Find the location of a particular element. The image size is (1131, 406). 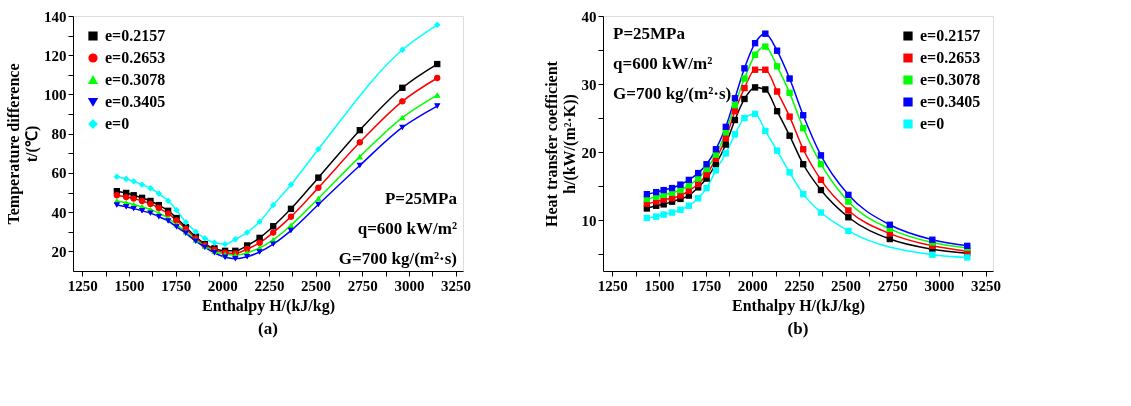

y-tick-label: 140 is located at coordinates (55, 16).